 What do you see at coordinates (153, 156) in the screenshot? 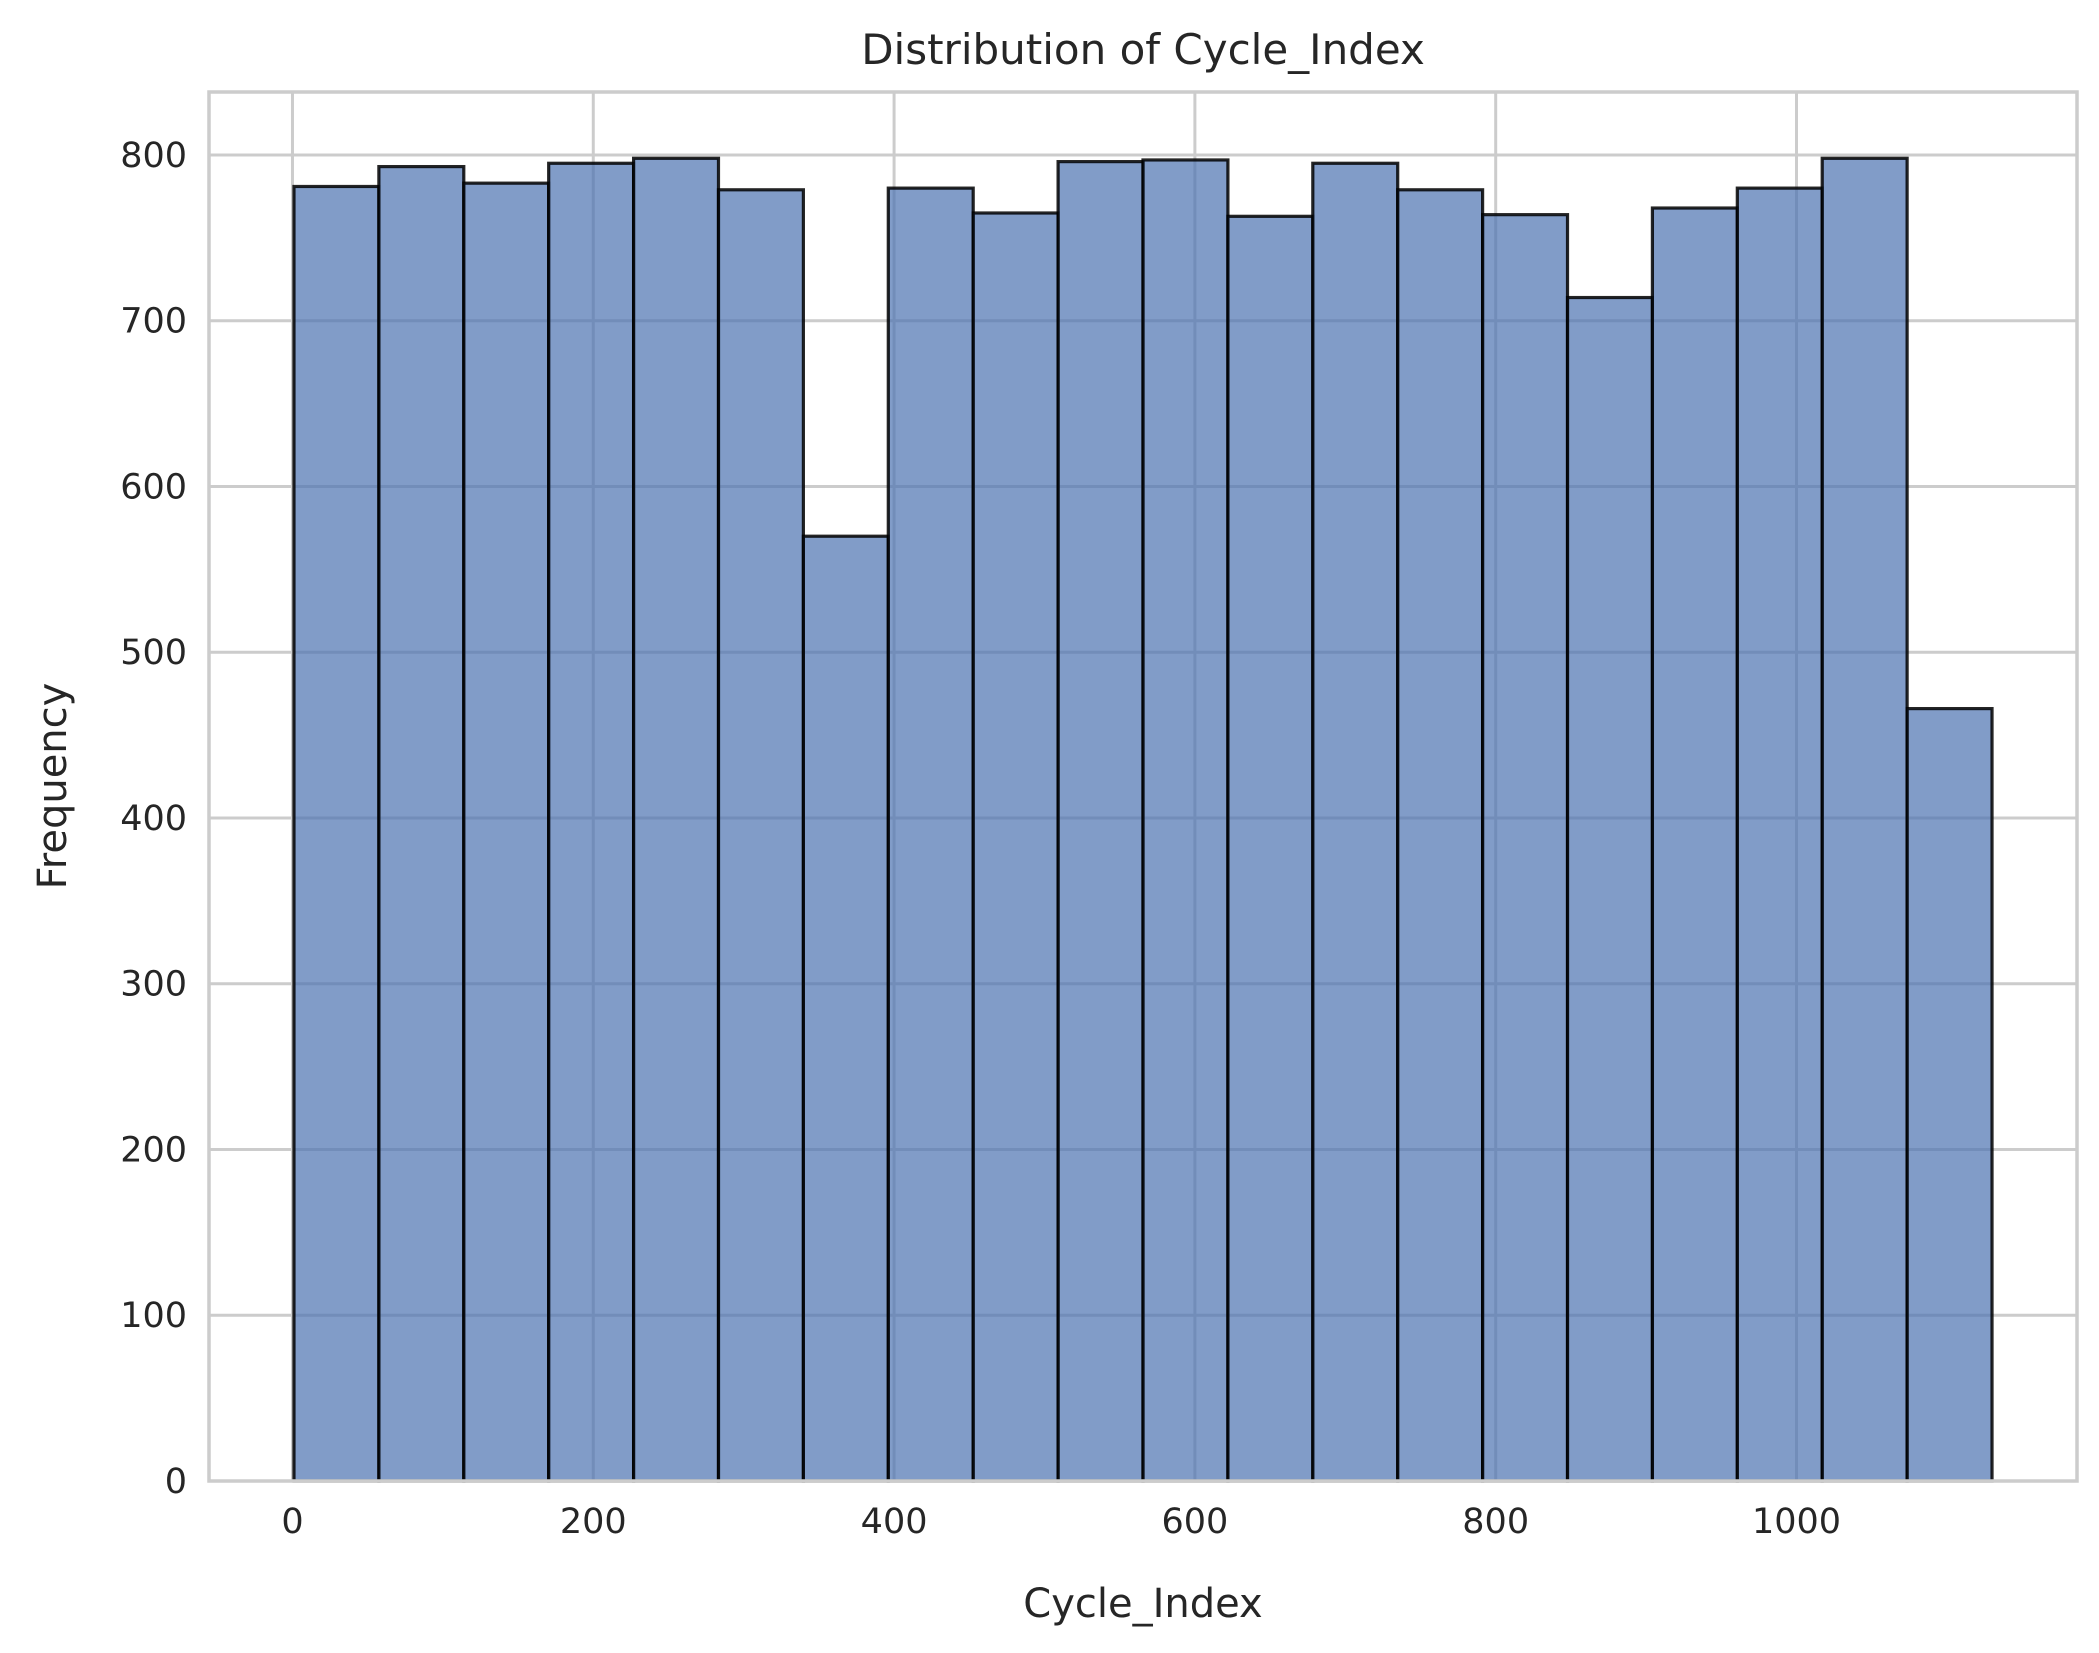
I see `y-tick-label: 800` at bounding box center [153, 156].